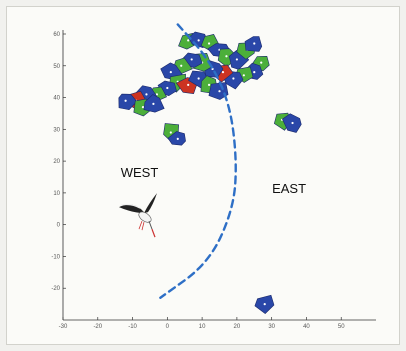 The width and height of the screenshot is (406, 351). Describe the element at coordinates (289, 188) in the screenshot. I see `region-label-east: EAST` at that location.